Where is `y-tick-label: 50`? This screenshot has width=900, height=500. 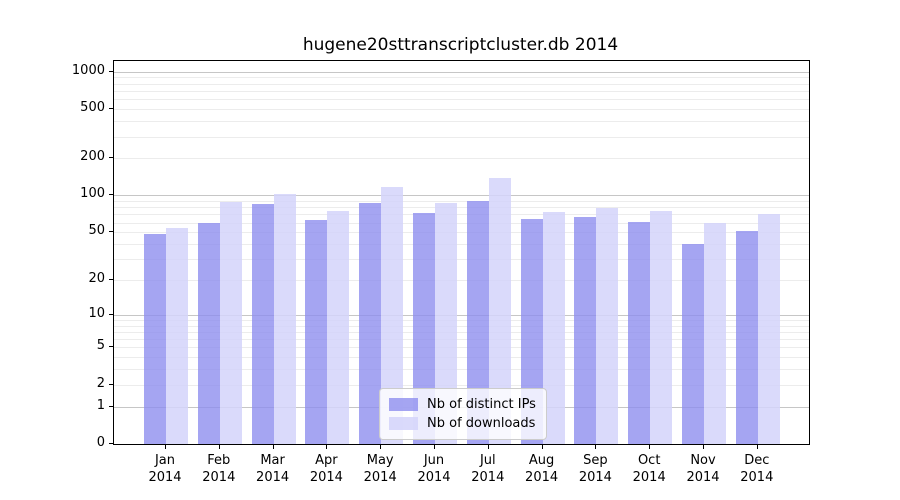 y-tick-label: 50 is located at coordinates (96, 231).